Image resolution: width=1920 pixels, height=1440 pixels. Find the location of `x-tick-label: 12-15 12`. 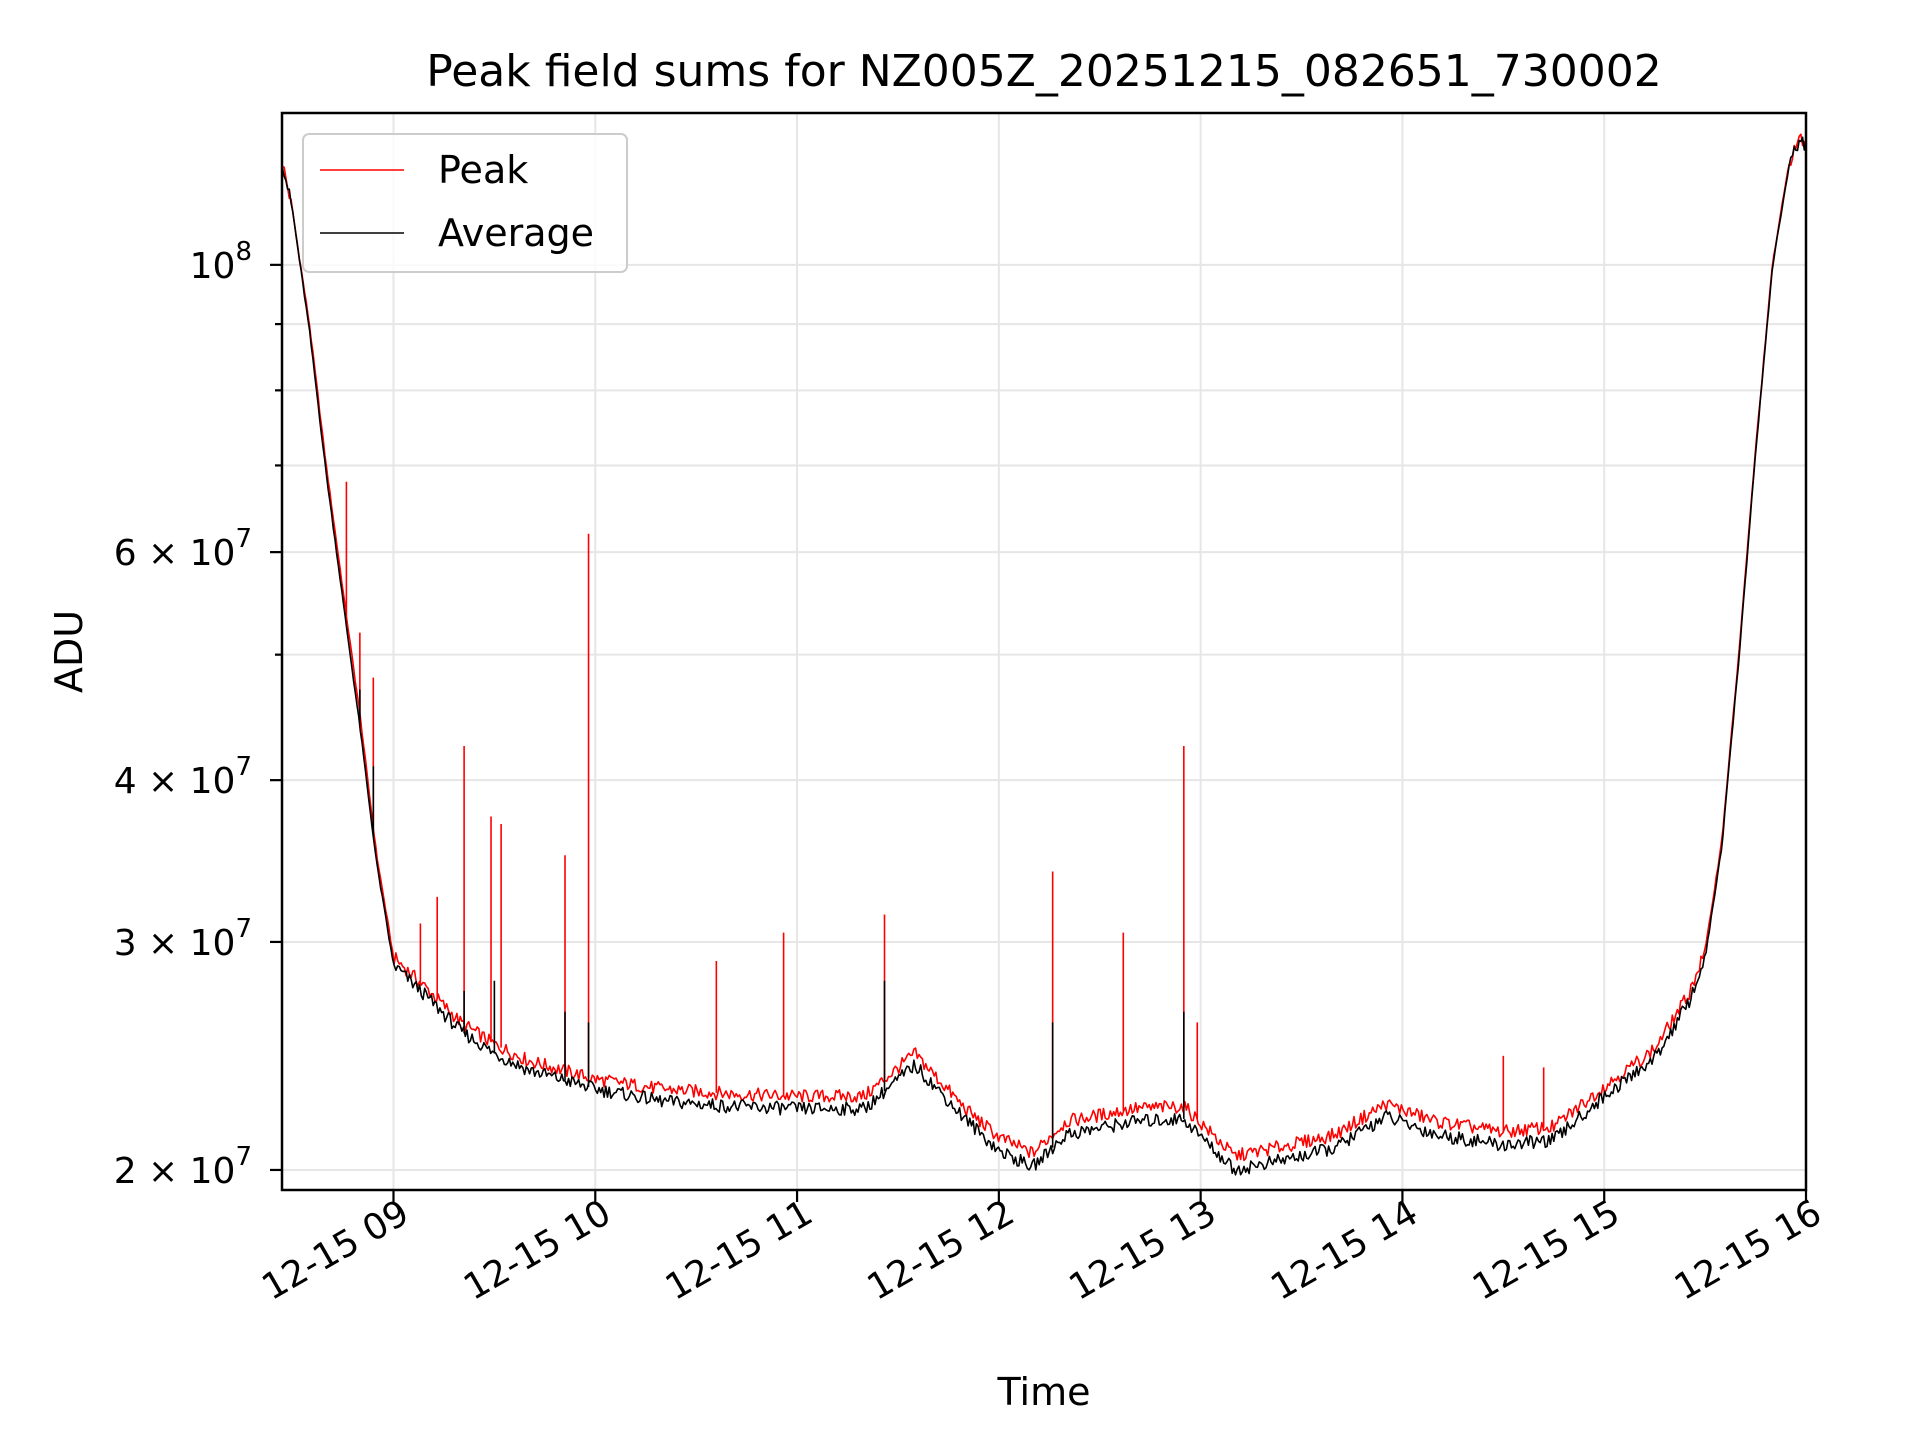

x-tick-label: 12-15 12 is located at coordinates (941, 1250).